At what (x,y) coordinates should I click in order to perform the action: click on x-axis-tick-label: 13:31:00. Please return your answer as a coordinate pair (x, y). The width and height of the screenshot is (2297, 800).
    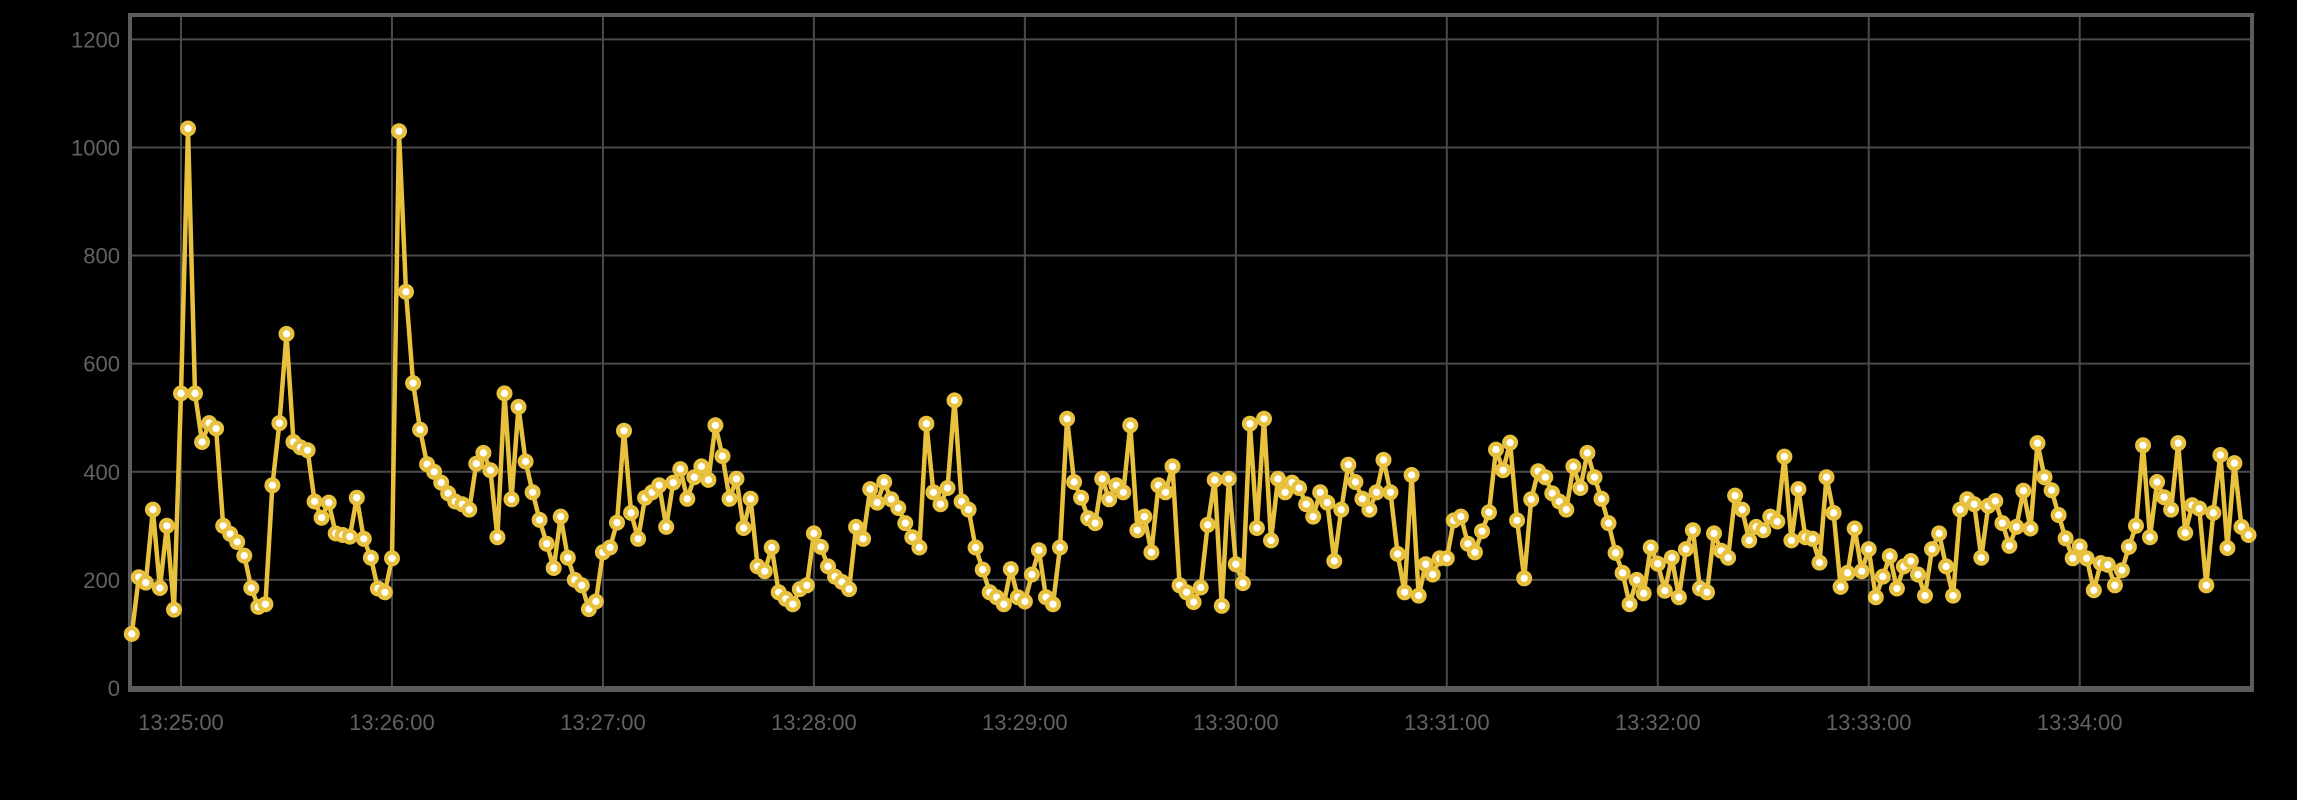
    Looking at the image, I should click on (1447, 722).